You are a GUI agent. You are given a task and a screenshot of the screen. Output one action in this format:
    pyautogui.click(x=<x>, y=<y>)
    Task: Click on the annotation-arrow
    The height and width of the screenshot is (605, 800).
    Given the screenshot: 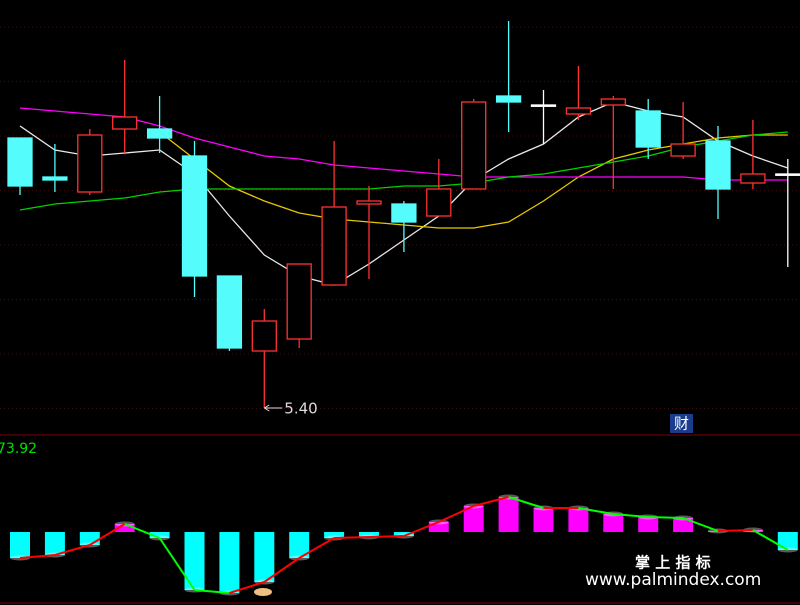 What is the action you would take?
    pyautogui.click(x=273, y=408)
    